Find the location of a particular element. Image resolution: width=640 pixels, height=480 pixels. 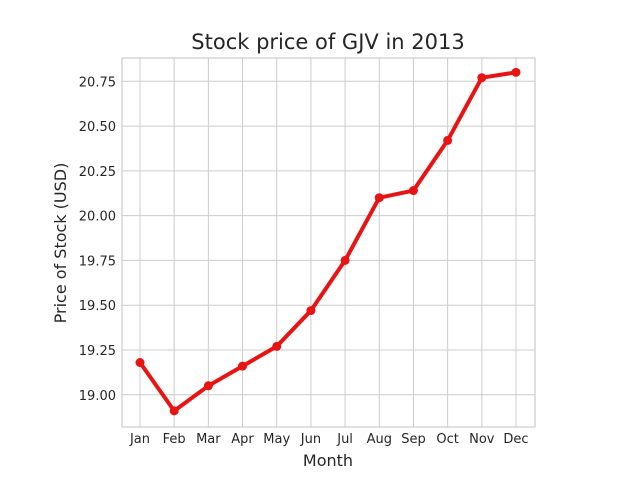

x-tick-label: Jun is located at coordinates (310, 439).